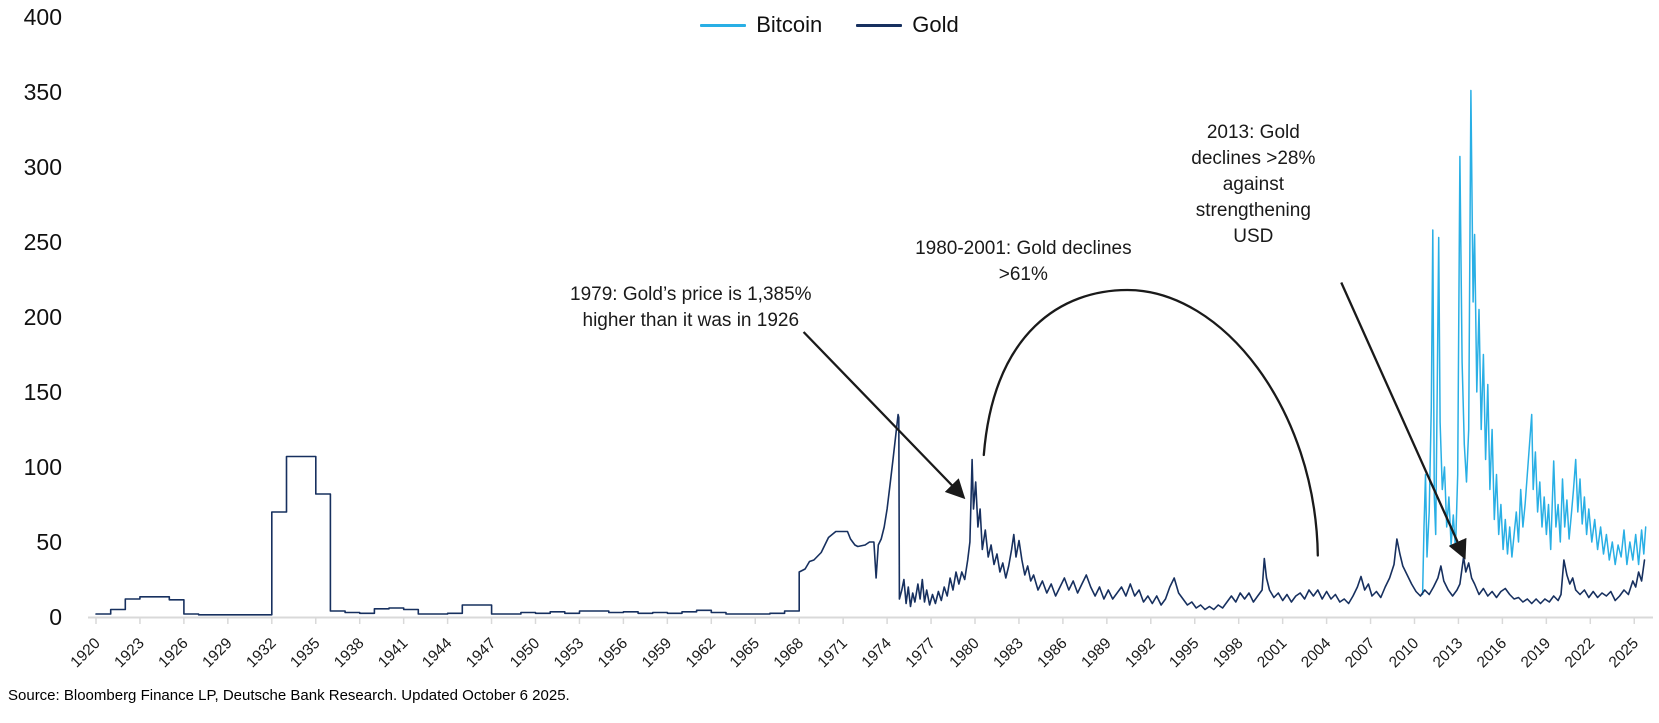 The height and width of the screenshot is (723, 1659). I want to click on x-axis-label: 1929, so click(217, 653).